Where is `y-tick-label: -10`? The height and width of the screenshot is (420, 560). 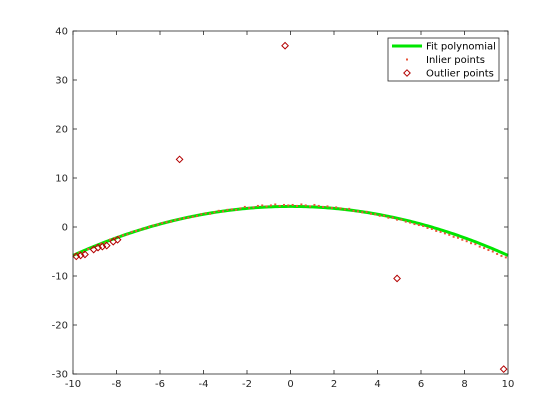
y-tick-label: -10 is located at coordinates (60, 277).